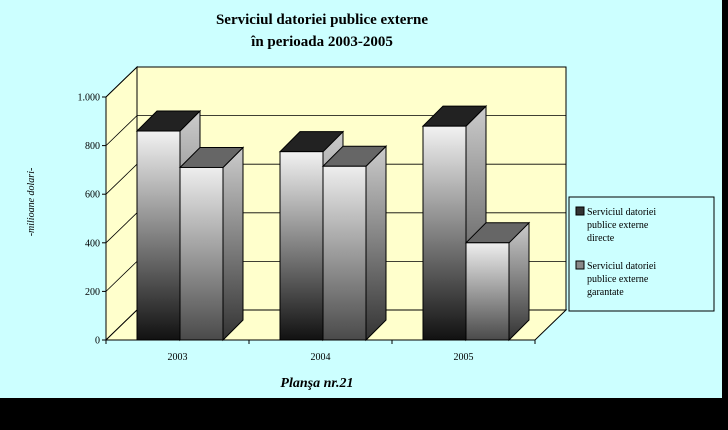 Image resolution: width=728 pixels, height=430 pixels. I want to click on y-axis-title: -milioane dolari-, so click(31, 202).